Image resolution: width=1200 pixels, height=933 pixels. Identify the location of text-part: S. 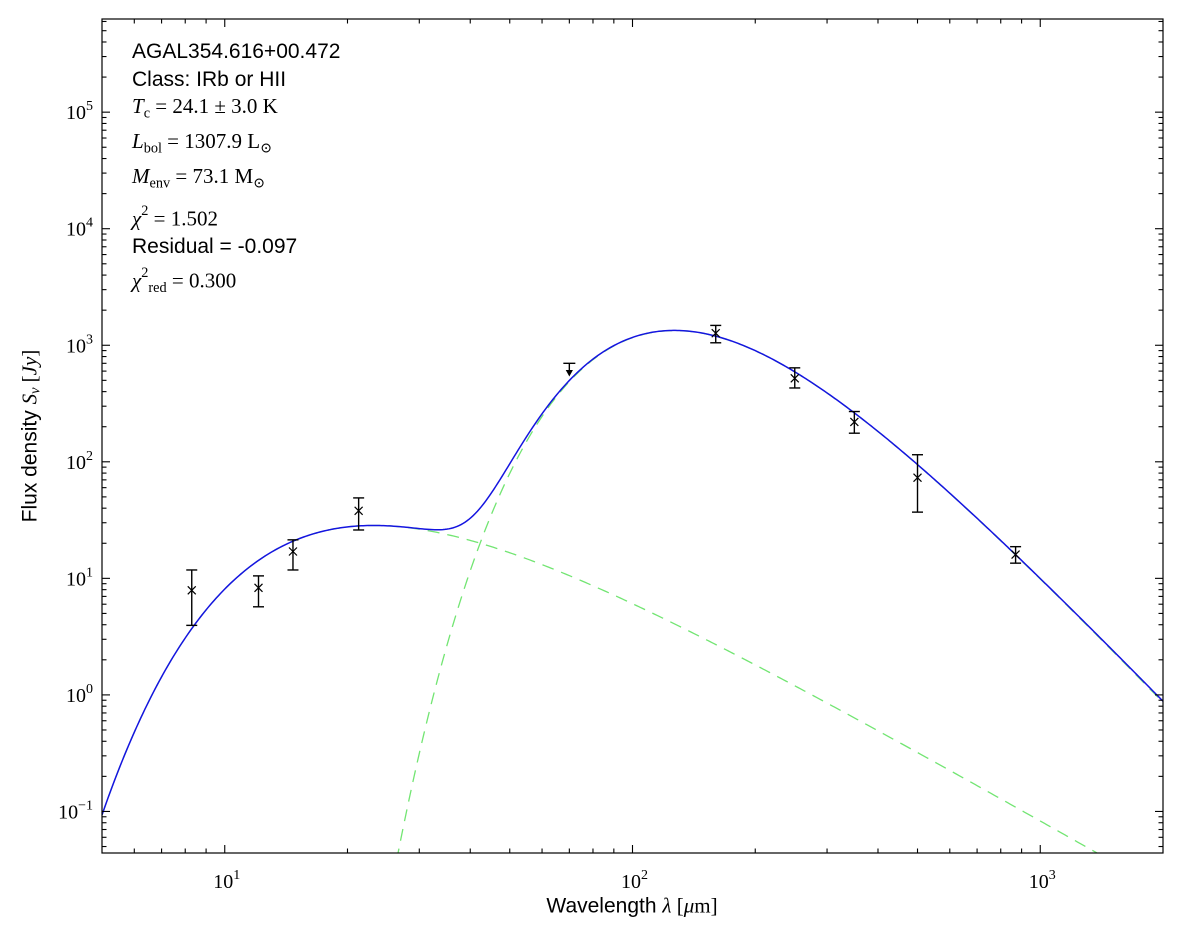
(29, 399).